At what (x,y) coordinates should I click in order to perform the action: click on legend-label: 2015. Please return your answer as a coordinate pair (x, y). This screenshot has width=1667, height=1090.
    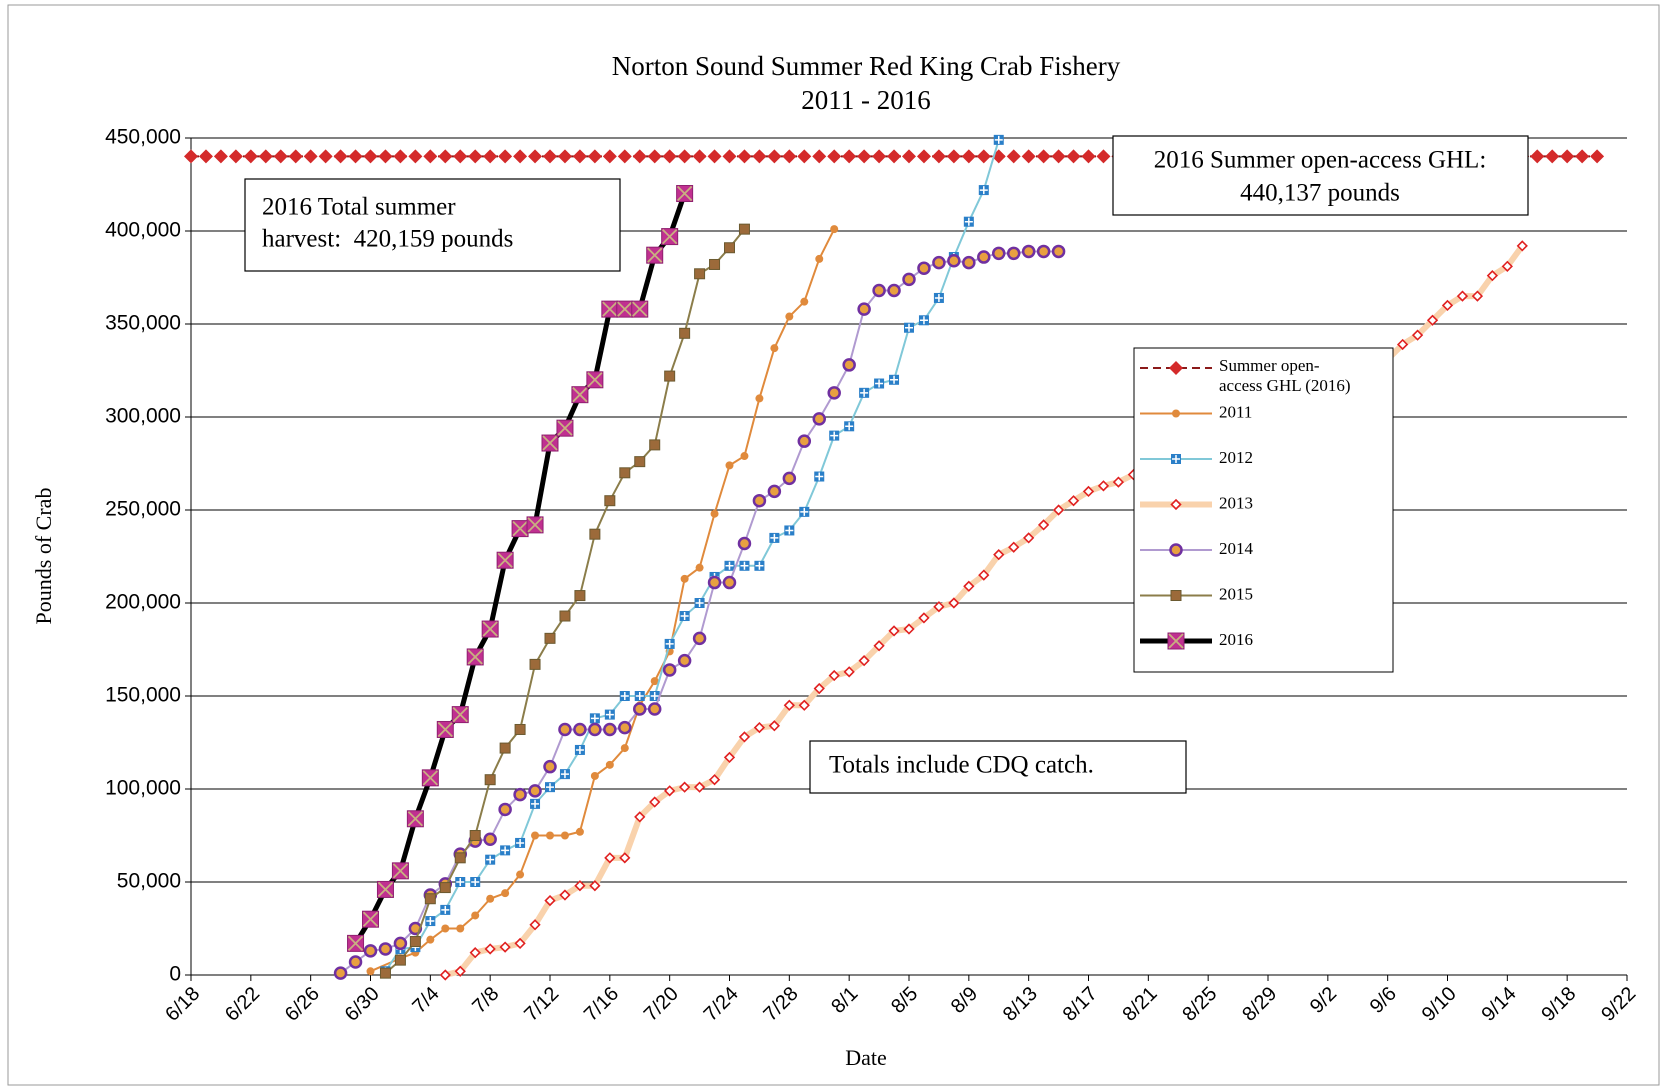
    Looking at the image, I should click on (1236, 593).